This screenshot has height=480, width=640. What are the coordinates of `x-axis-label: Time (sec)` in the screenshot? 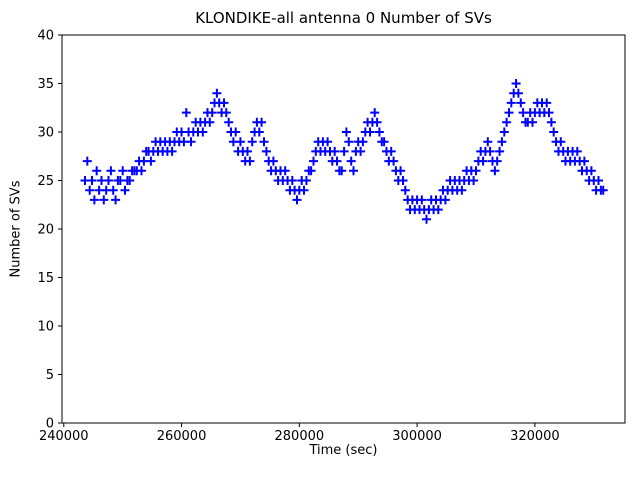 It's located at (343, 450).